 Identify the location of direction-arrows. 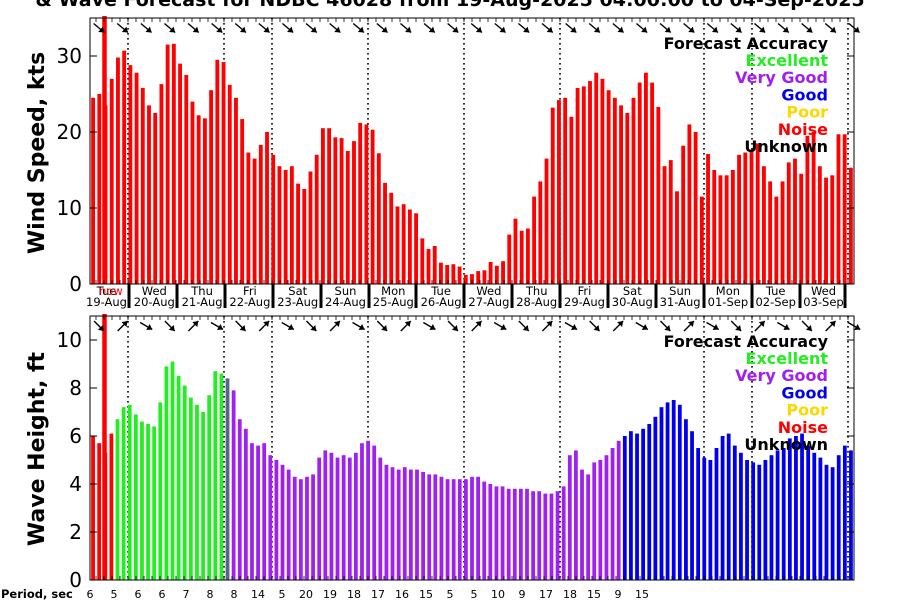
(477, 326).